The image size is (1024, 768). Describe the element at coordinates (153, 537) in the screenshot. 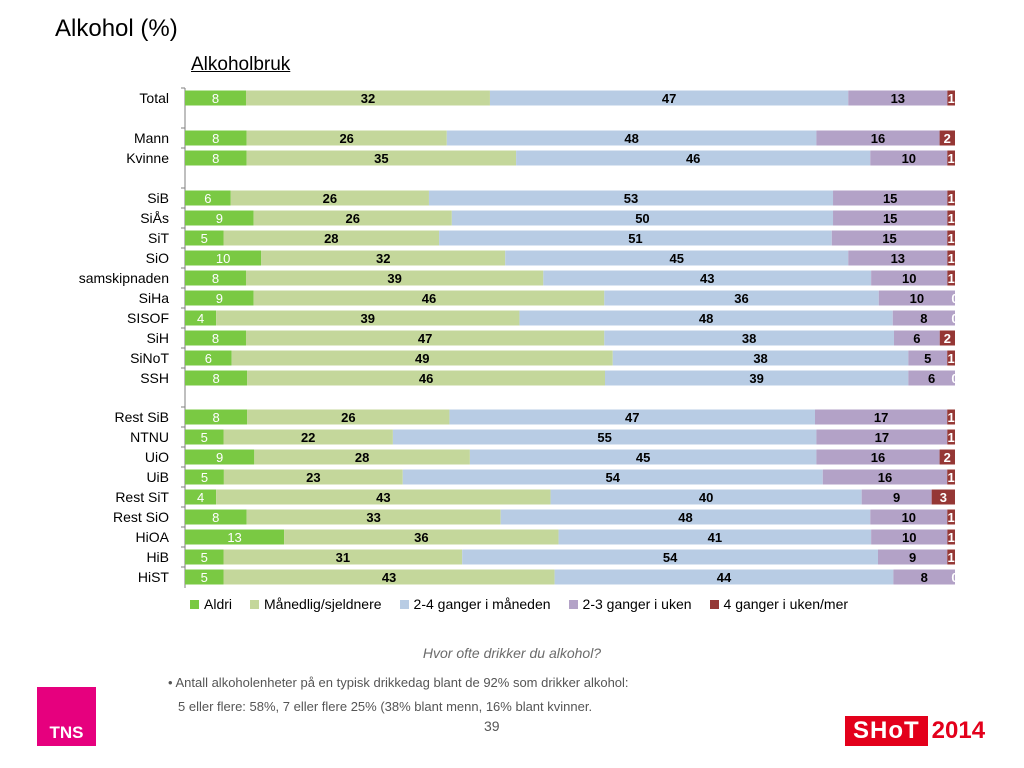

I see `category-label: HiOA` at that location.